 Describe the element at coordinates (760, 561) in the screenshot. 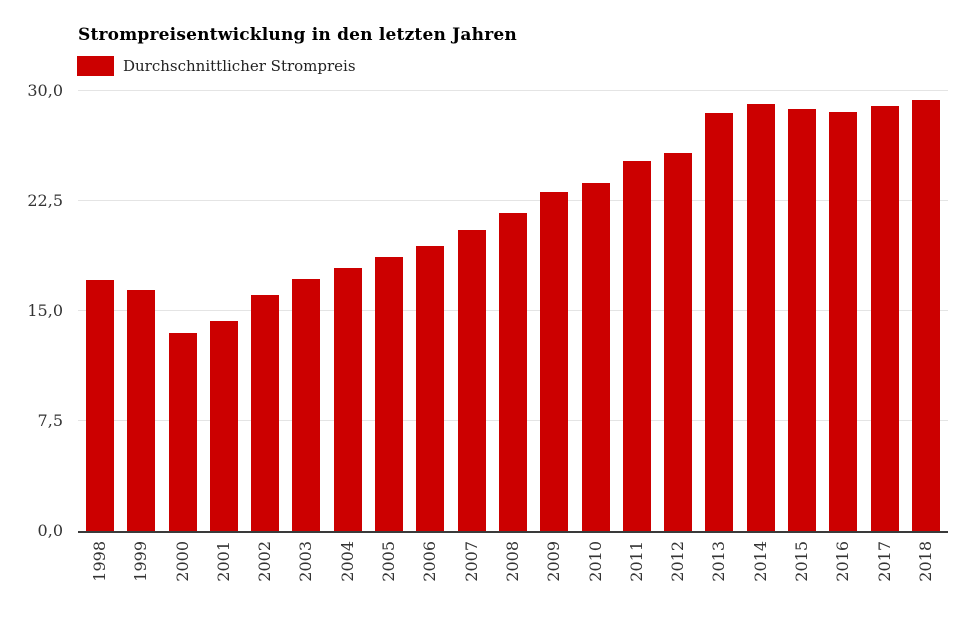

I see `x-tick-label: 2014` at that location.